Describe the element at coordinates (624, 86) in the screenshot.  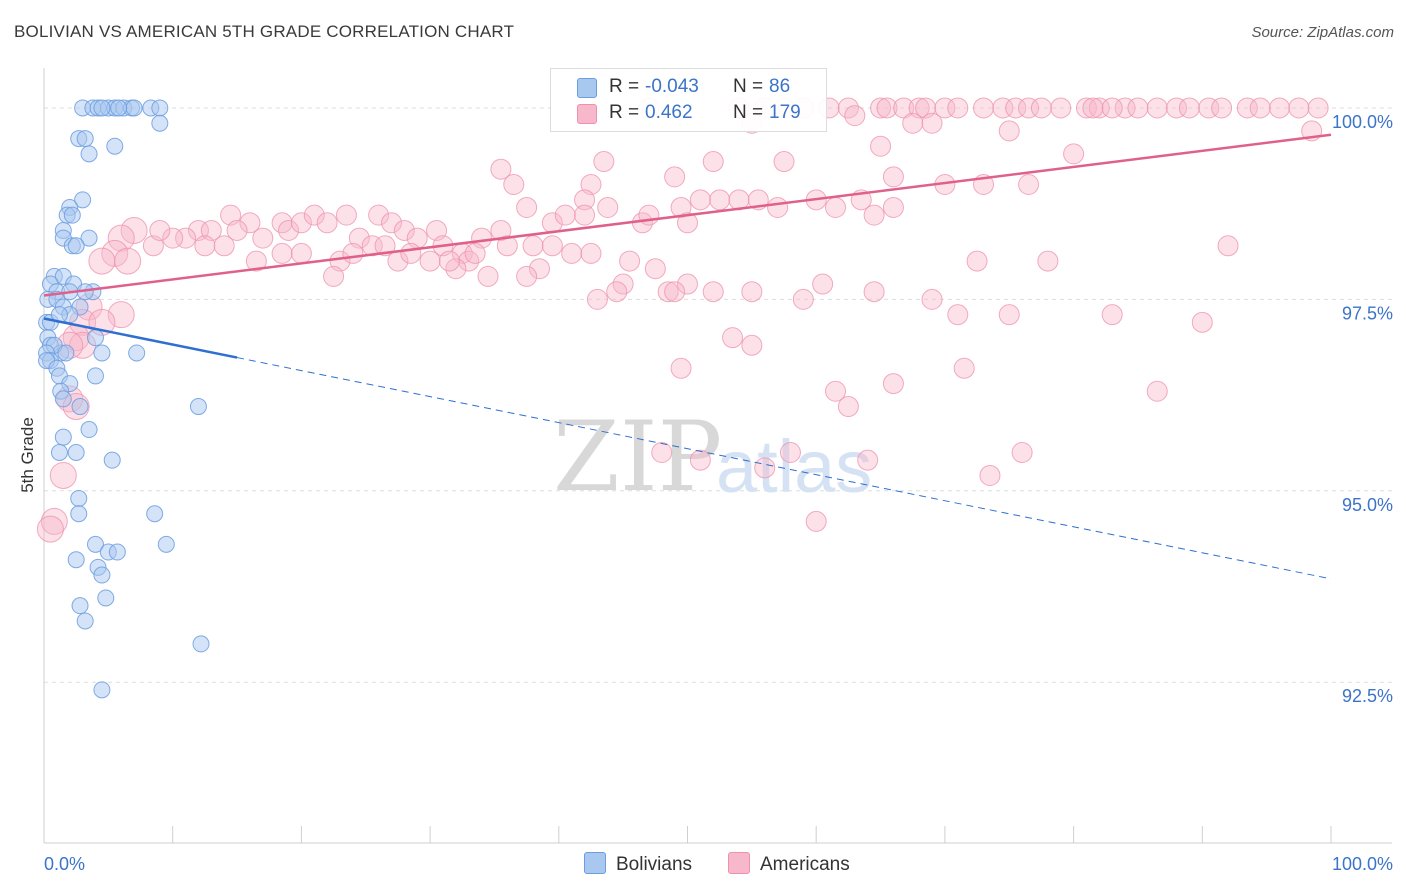
I see `r-key: R =` at that location.